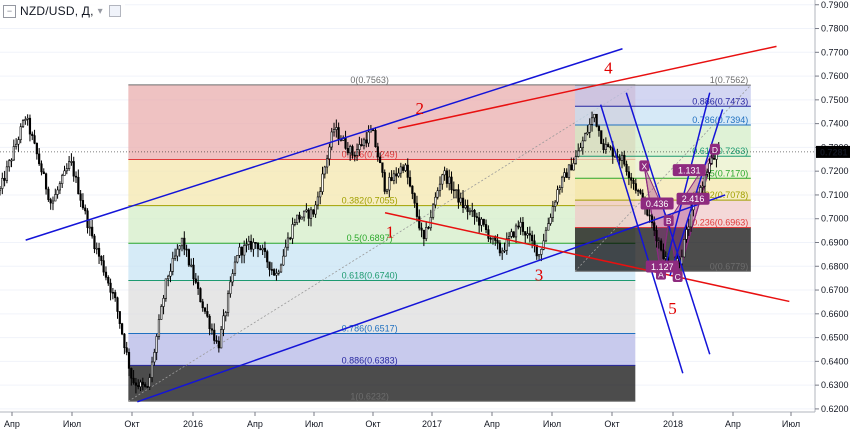 The height and width of the screenshot is (434, 850). I want to click on pattern-point-label: X, so click(644, 166).